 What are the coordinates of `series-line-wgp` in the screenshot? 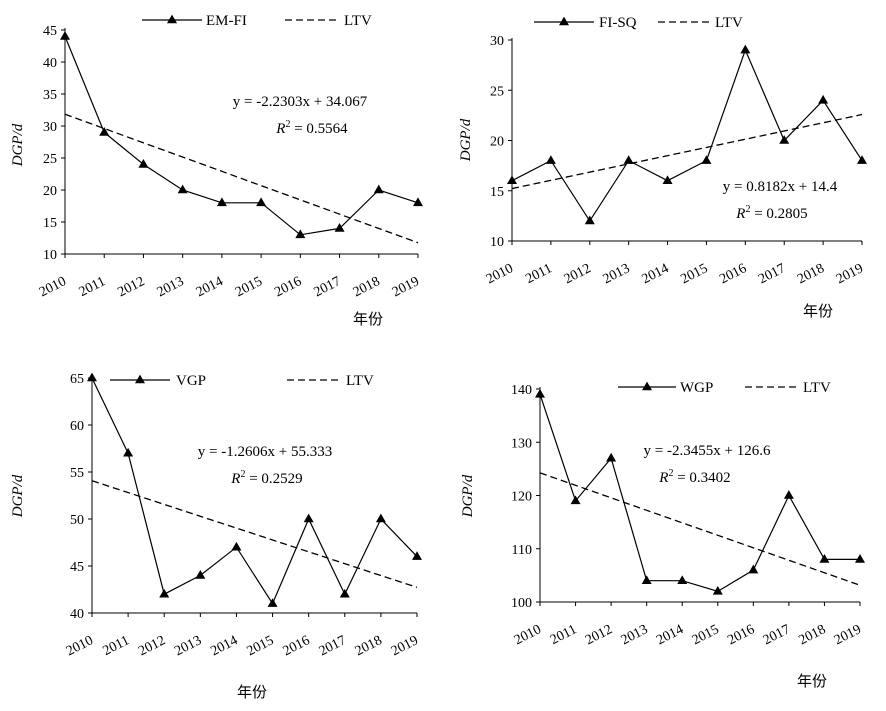 It's located at (699, 493).